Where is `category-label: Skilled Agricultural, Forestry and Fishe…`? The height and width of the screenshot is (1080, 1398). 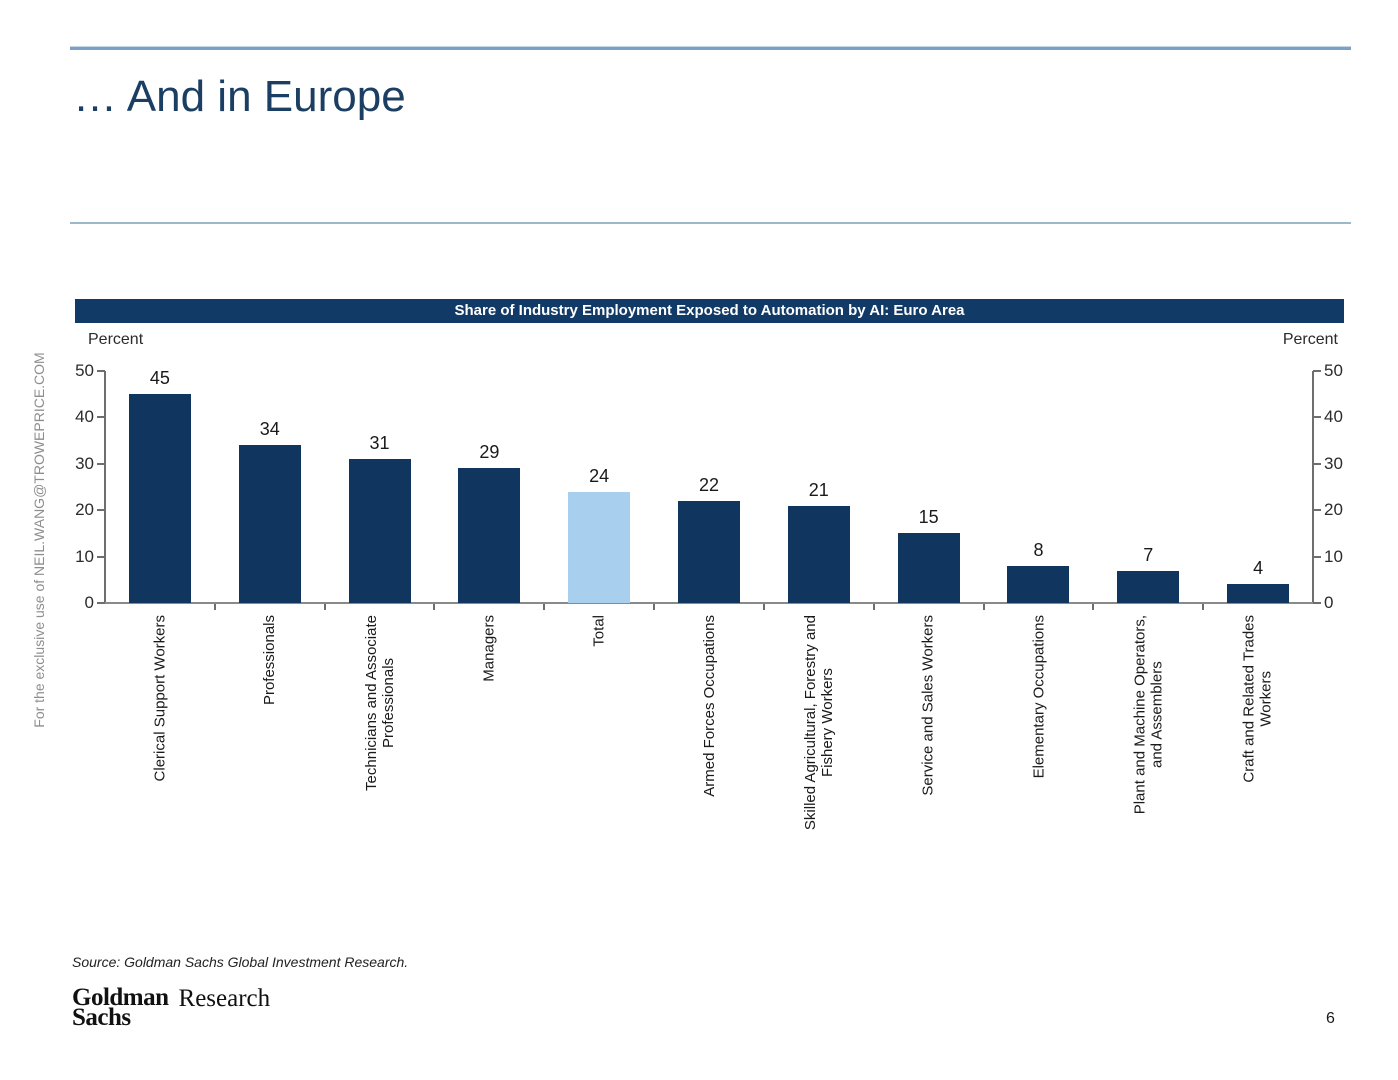
category-label: Skilled Agricultural, Forestry and Fishe… is located at coordinates (818, 723).